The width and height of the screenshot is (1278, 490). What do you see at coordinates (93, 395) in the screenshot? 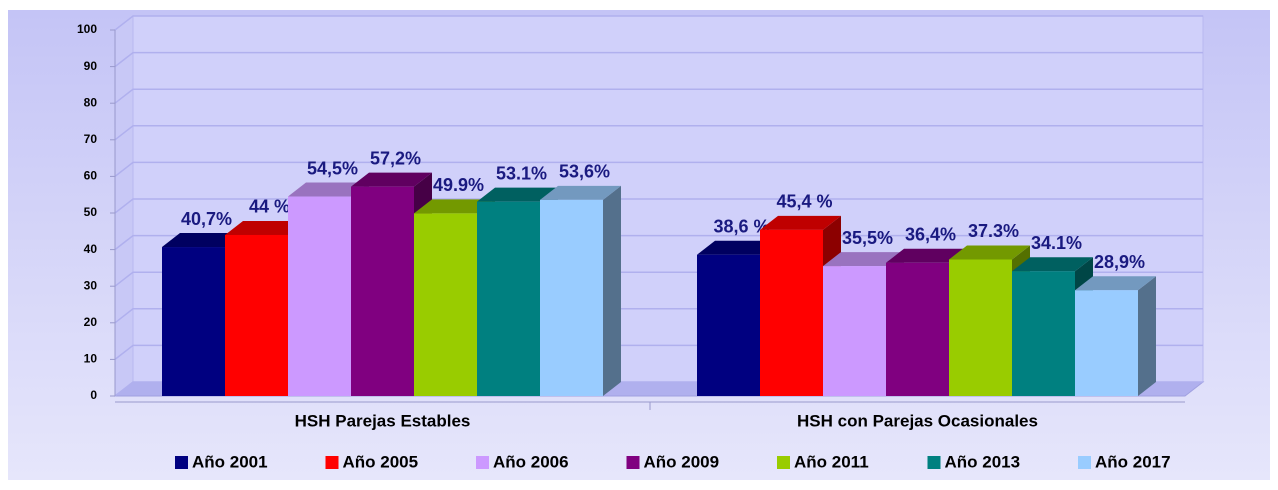
I see `y-tick-label: 0` at bounding box center [93, 395].